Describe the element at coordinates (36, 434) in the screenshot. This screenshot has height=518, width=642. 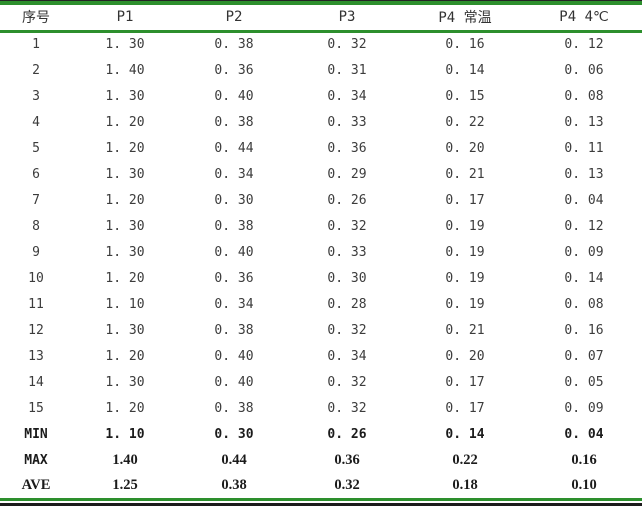
I see `row-label-cell: MIN` at that location.